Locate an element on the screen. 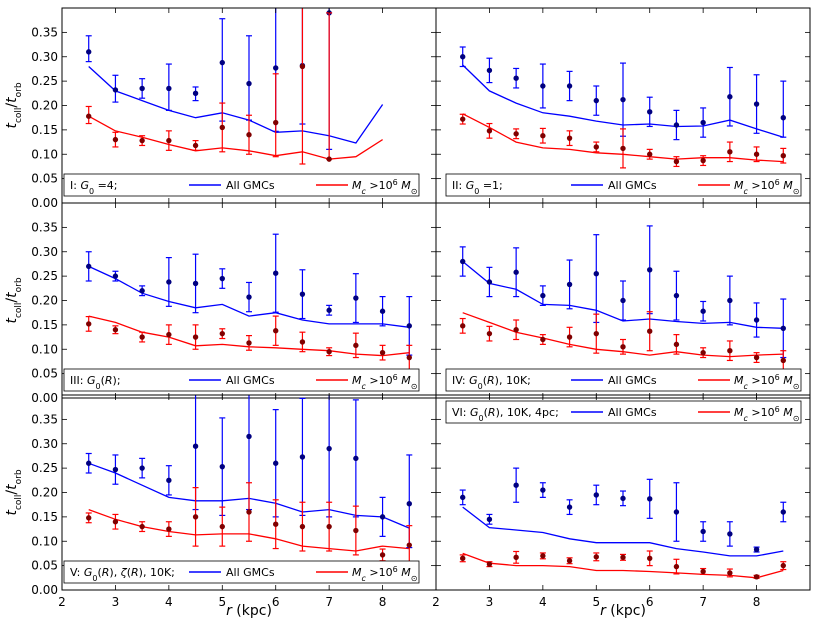 The image size is (830, 623). legend-panel-label: VI: G0(R), 10K, 4pc; is located at coordinates (505, 414).